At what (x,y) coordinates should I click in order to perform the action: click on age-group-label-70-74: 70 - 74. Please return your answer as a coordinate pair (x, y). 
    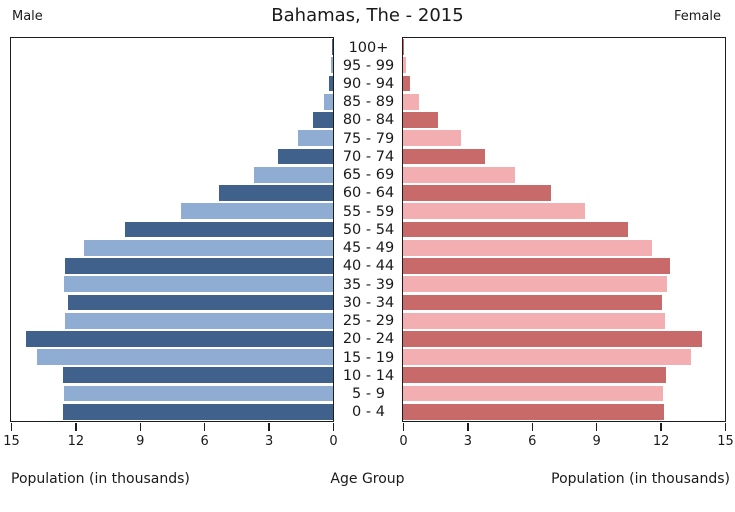
    Looking at the image, I should click on (368, 156).